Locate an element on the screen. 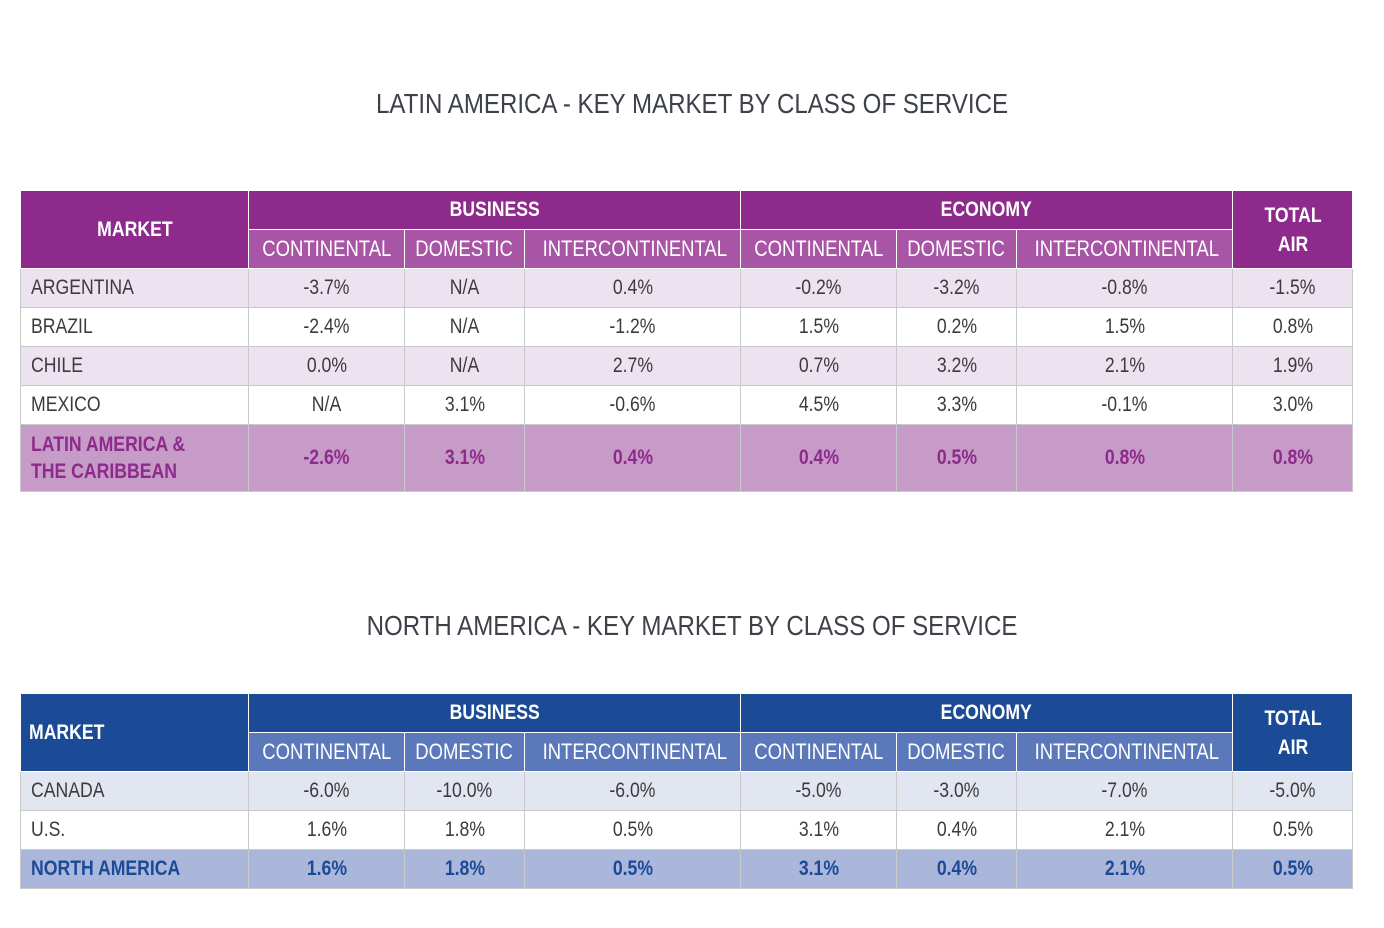 The height and width of the screenshot is (928, 1384). total-cell: 1.8% is located at coordinates (464, 869).